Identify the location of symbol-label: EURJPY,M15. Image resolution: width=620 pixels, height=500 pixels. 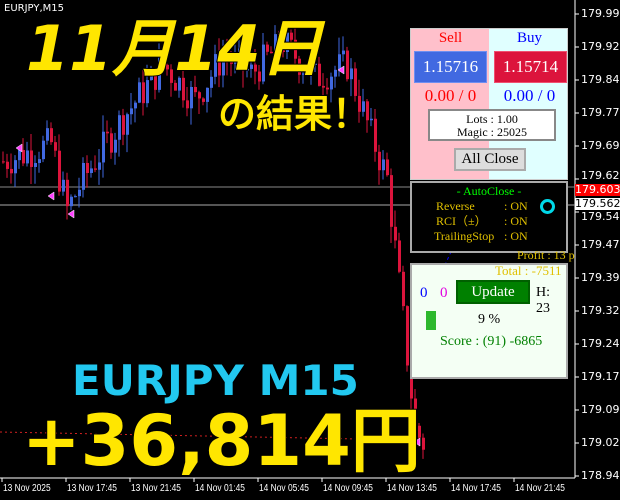
(34, 8).